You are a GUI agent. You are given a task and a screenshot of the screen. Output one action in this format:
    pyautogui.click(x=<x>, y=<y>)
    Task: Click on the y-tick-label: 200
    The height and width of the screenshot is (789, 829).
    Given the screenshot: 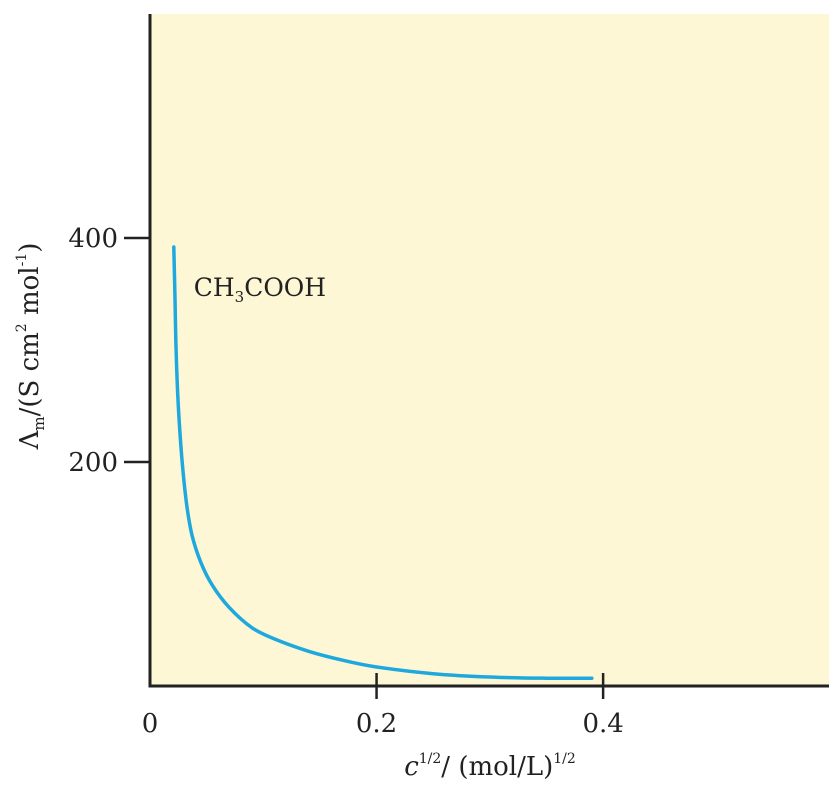 What is the action you would take?
    pyautogui.click(x=93, y=463)
    